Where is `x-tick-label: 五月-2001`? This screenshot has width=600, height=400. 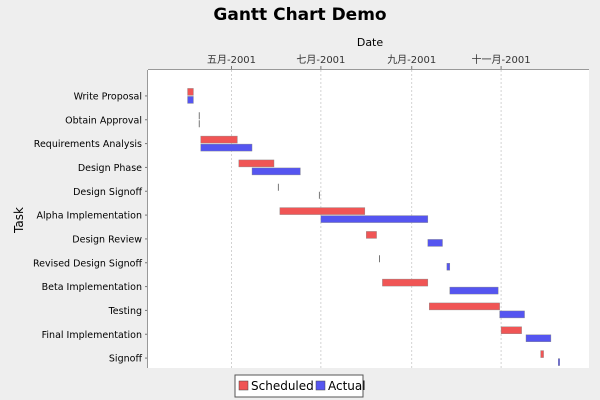 x-tick-label: 五月-2001 is located at coordinates (231, 60).